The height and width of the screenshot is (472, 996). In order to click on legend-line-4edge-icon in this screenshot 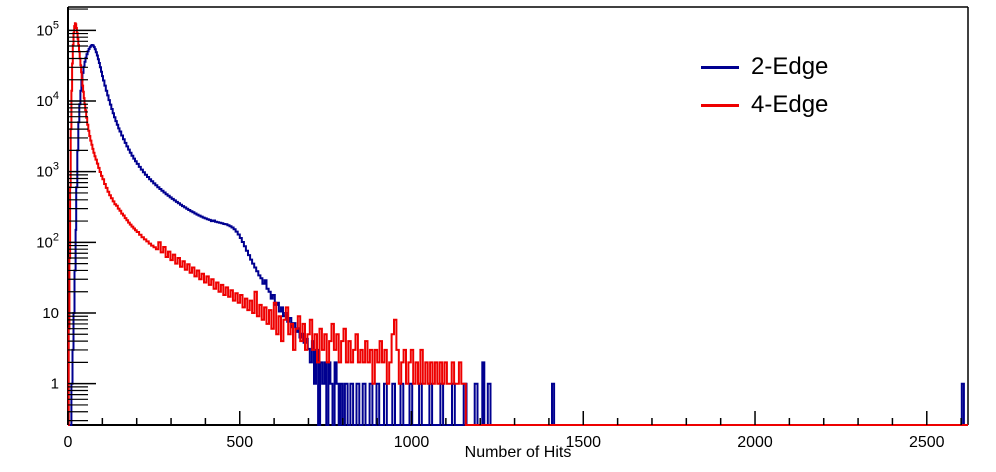, I will do `click(720, 105)`.